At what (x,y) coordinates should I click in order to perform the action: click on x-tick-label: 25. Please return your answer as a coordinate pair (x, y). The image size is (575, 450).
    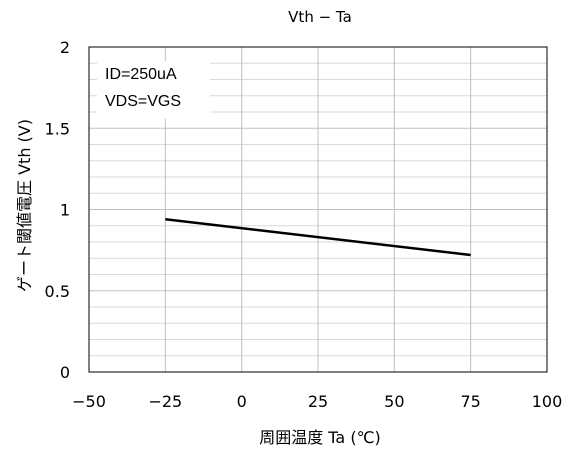
    Looking at the image, I should click on (318, 401).